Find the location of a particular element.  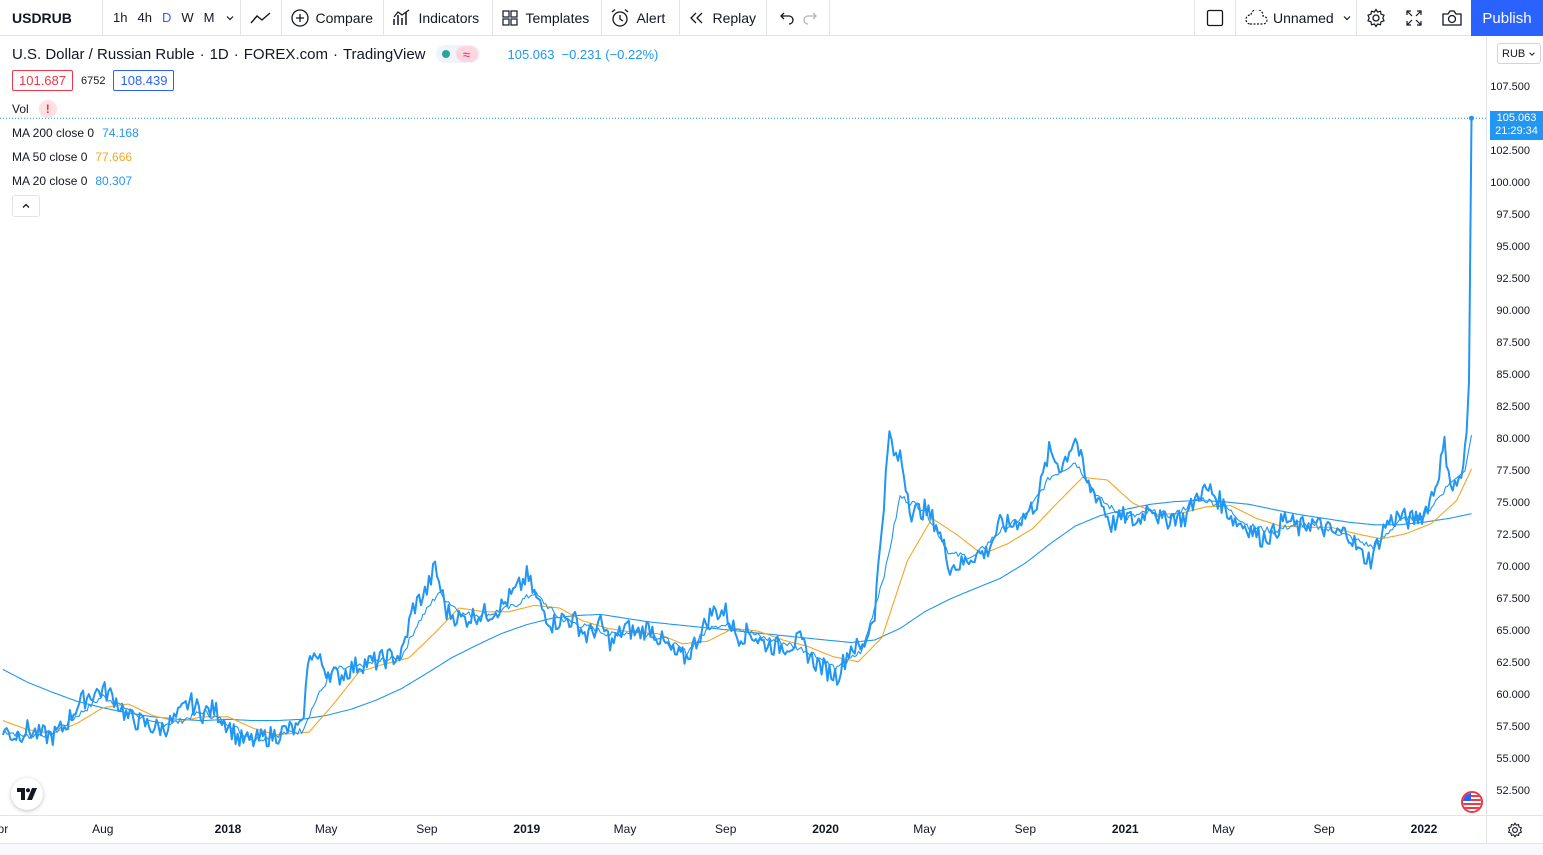

timeframe-d: D is located at coordinates (166, 17).